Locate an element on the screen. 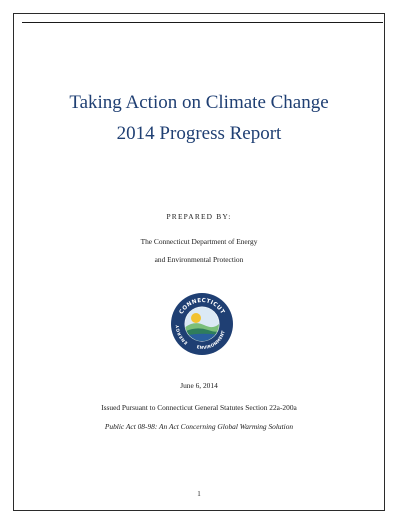 The height and width of the screenshot is (527, 407). header-rule is located at coordinates (202, 22).